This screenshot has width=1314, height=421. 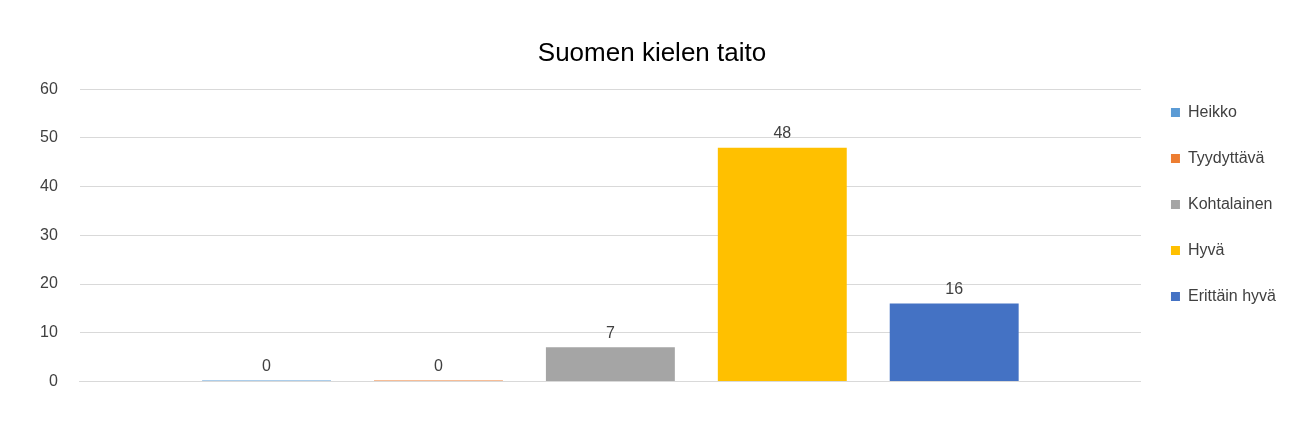 I want to click on legend-label: Hyvä, so click(x=1206, y=249).